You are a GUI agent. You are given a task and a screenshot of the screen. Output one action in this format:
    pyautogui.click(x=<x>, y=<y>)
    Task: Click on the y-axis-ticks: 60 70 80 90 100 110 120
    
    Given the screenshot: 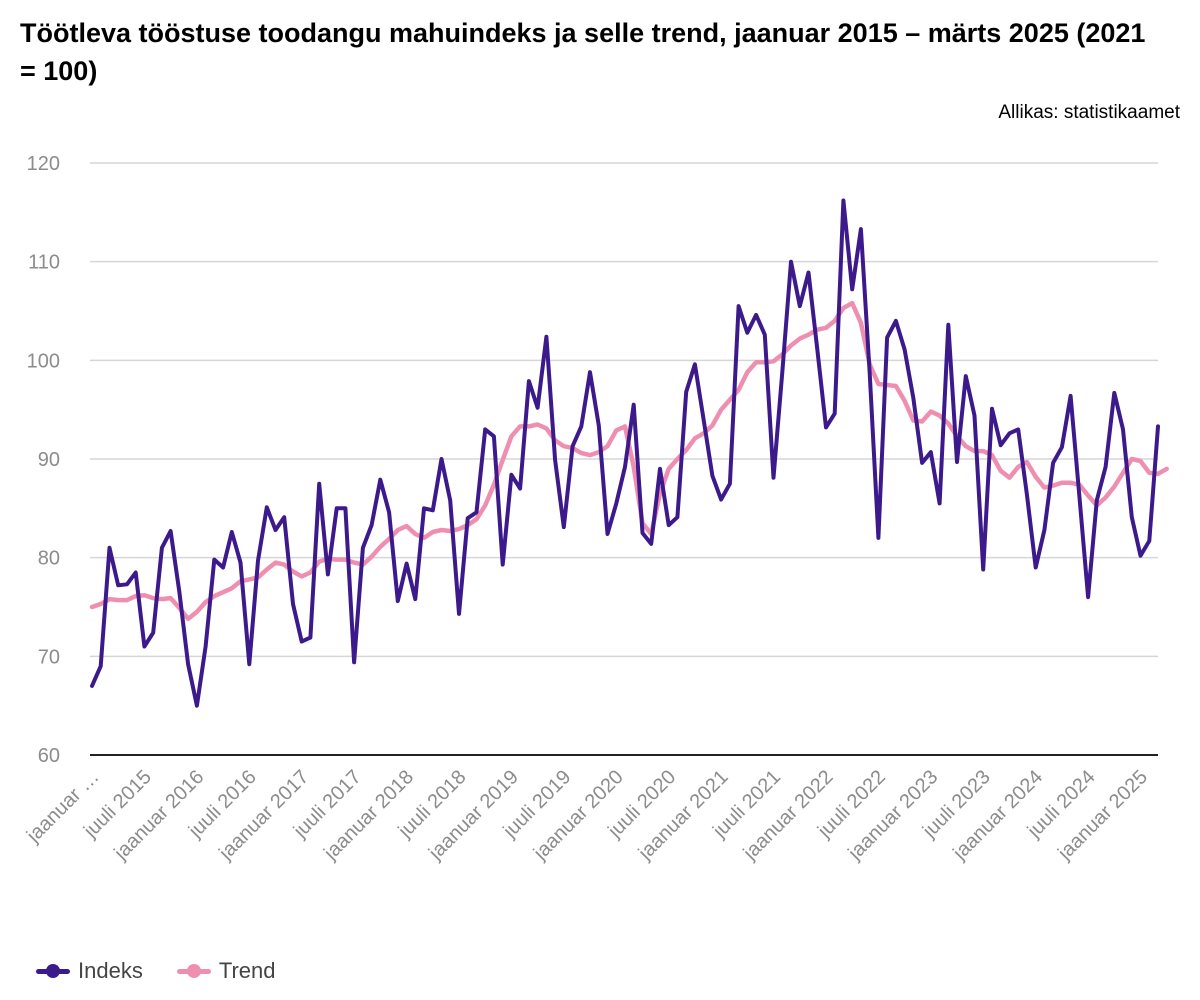 What is the action you would take?
    pyautogui.click(x=43, y=460)
    